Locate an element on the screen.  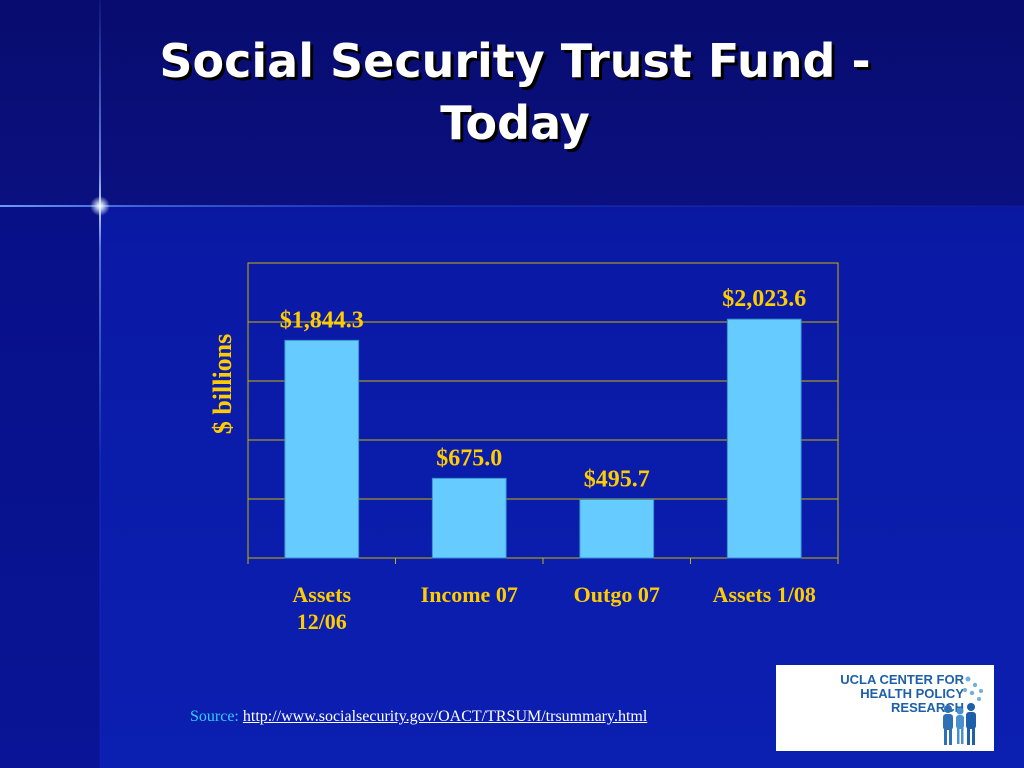
category-label: Outgo 07 is located at coordinates (617, 594).